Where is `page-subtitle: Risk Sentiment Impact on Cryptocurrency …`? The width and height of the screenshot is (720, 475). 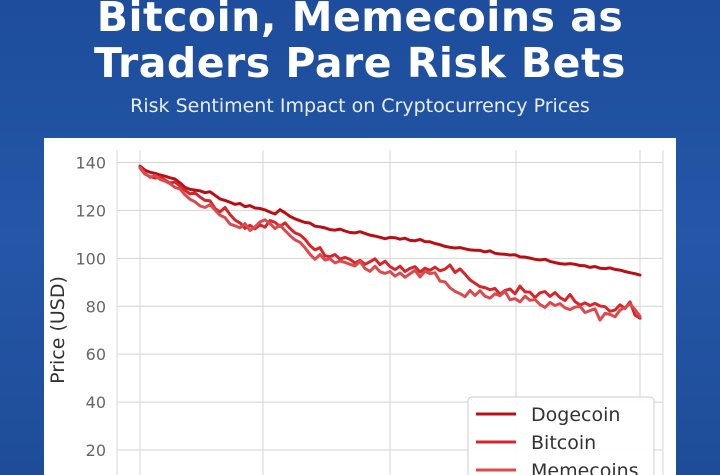
page-subtitle: Risk Sentiment Impact on Cryptocurrency … is located at coordinates (360, 106).